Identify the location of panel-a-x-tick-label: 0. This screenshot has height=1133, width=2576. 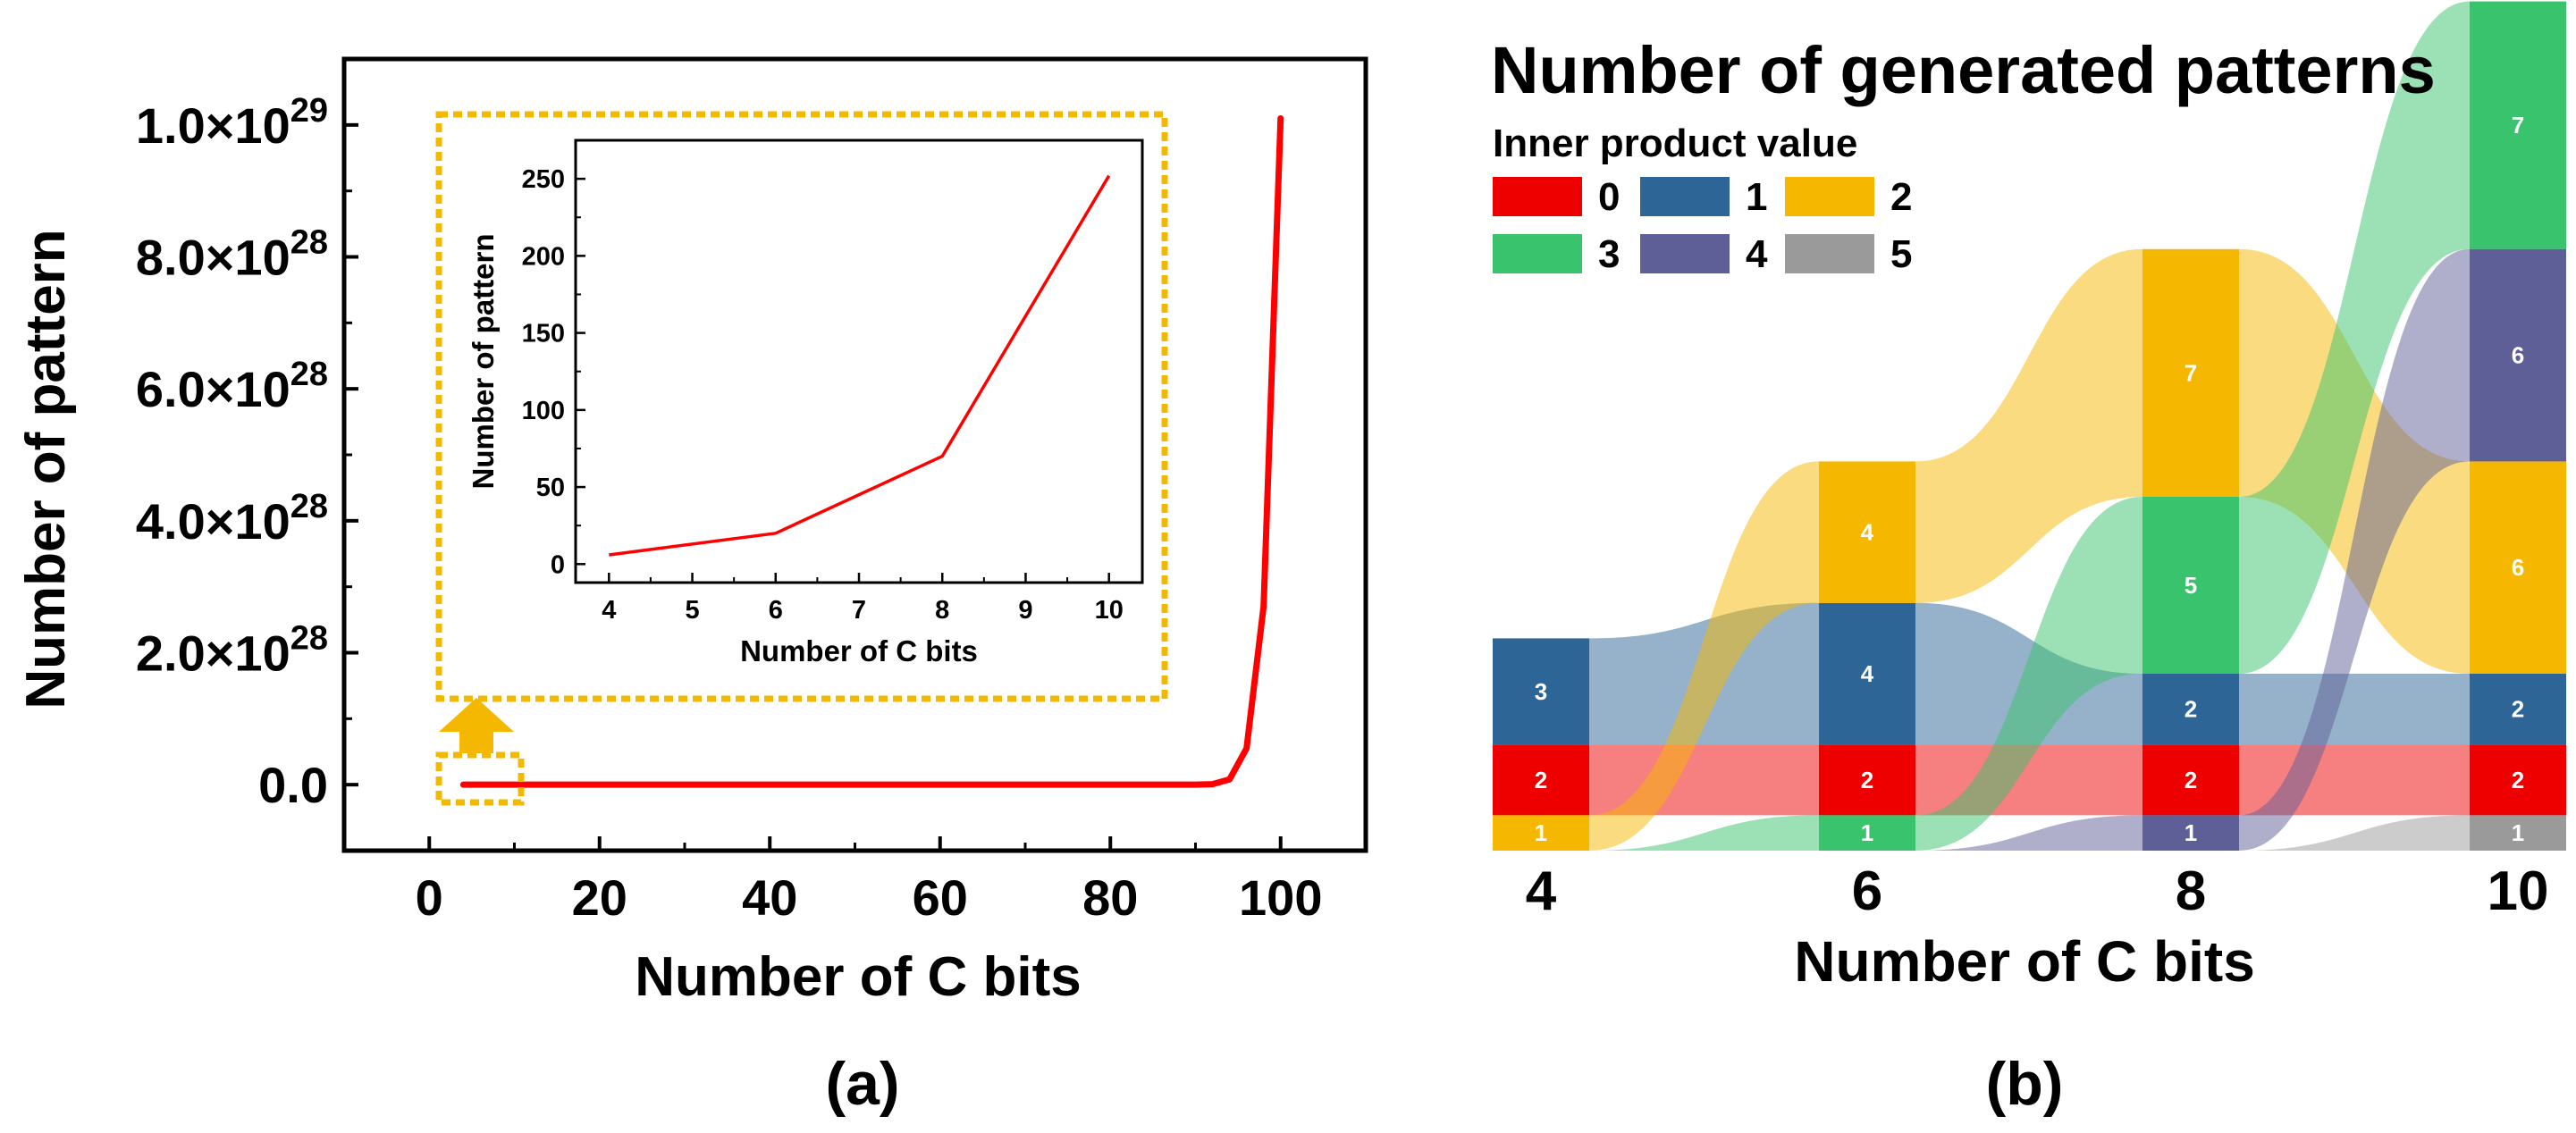
(430, 897).